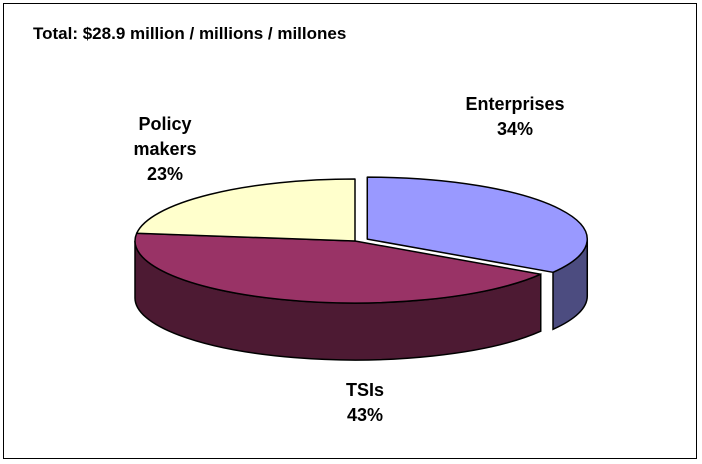 This screenshot has width=702, height=464. I want to click on label-tsis-name: TSIs, so click(364, 390).